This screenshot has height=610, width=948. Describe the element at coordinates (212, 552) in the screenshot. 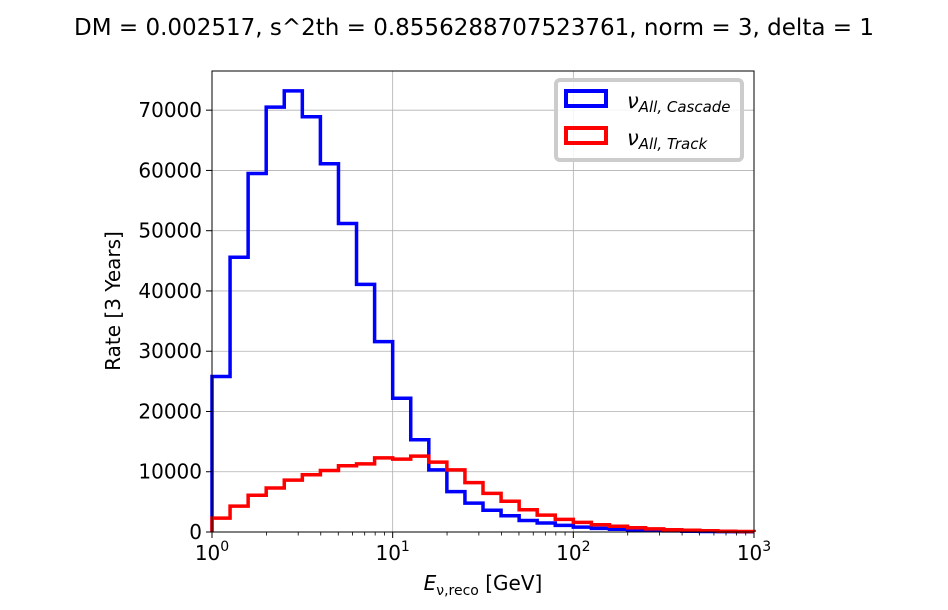

I see `x-tick-label: 10⁰` at that location.